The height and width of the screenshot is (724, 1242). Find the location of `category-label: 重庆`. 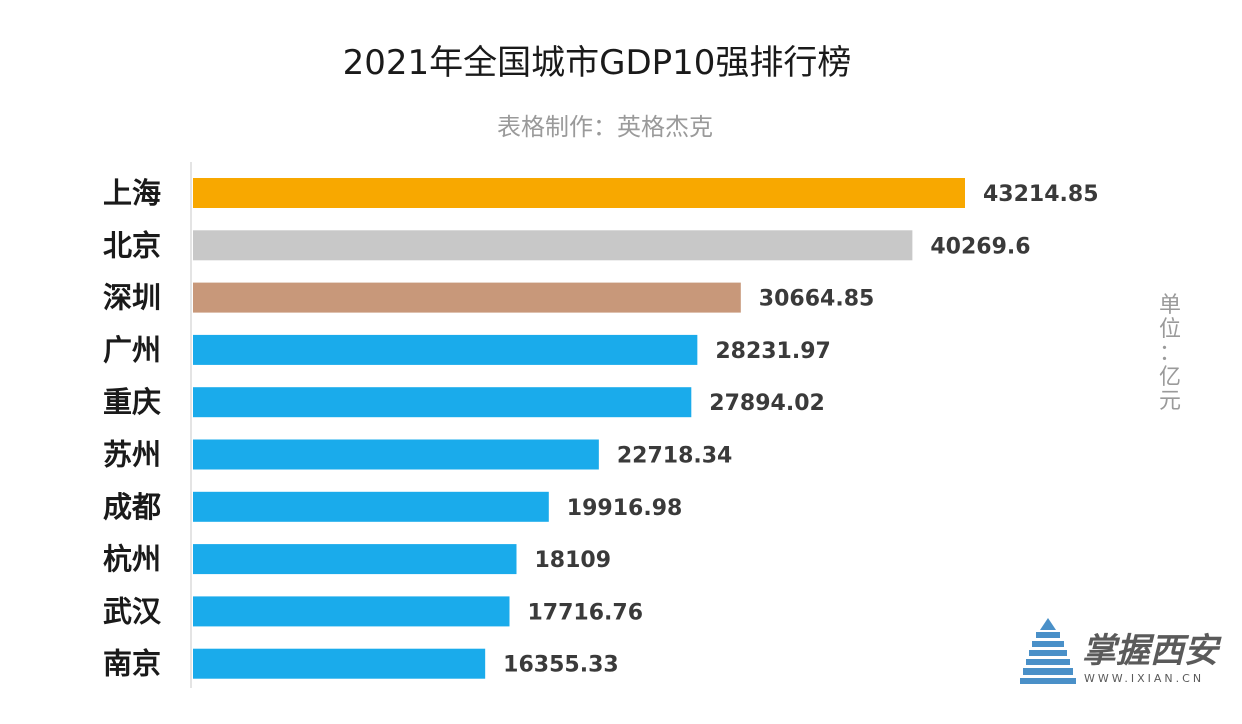

category-label: 重庆 is located at coordinates (132, 402).